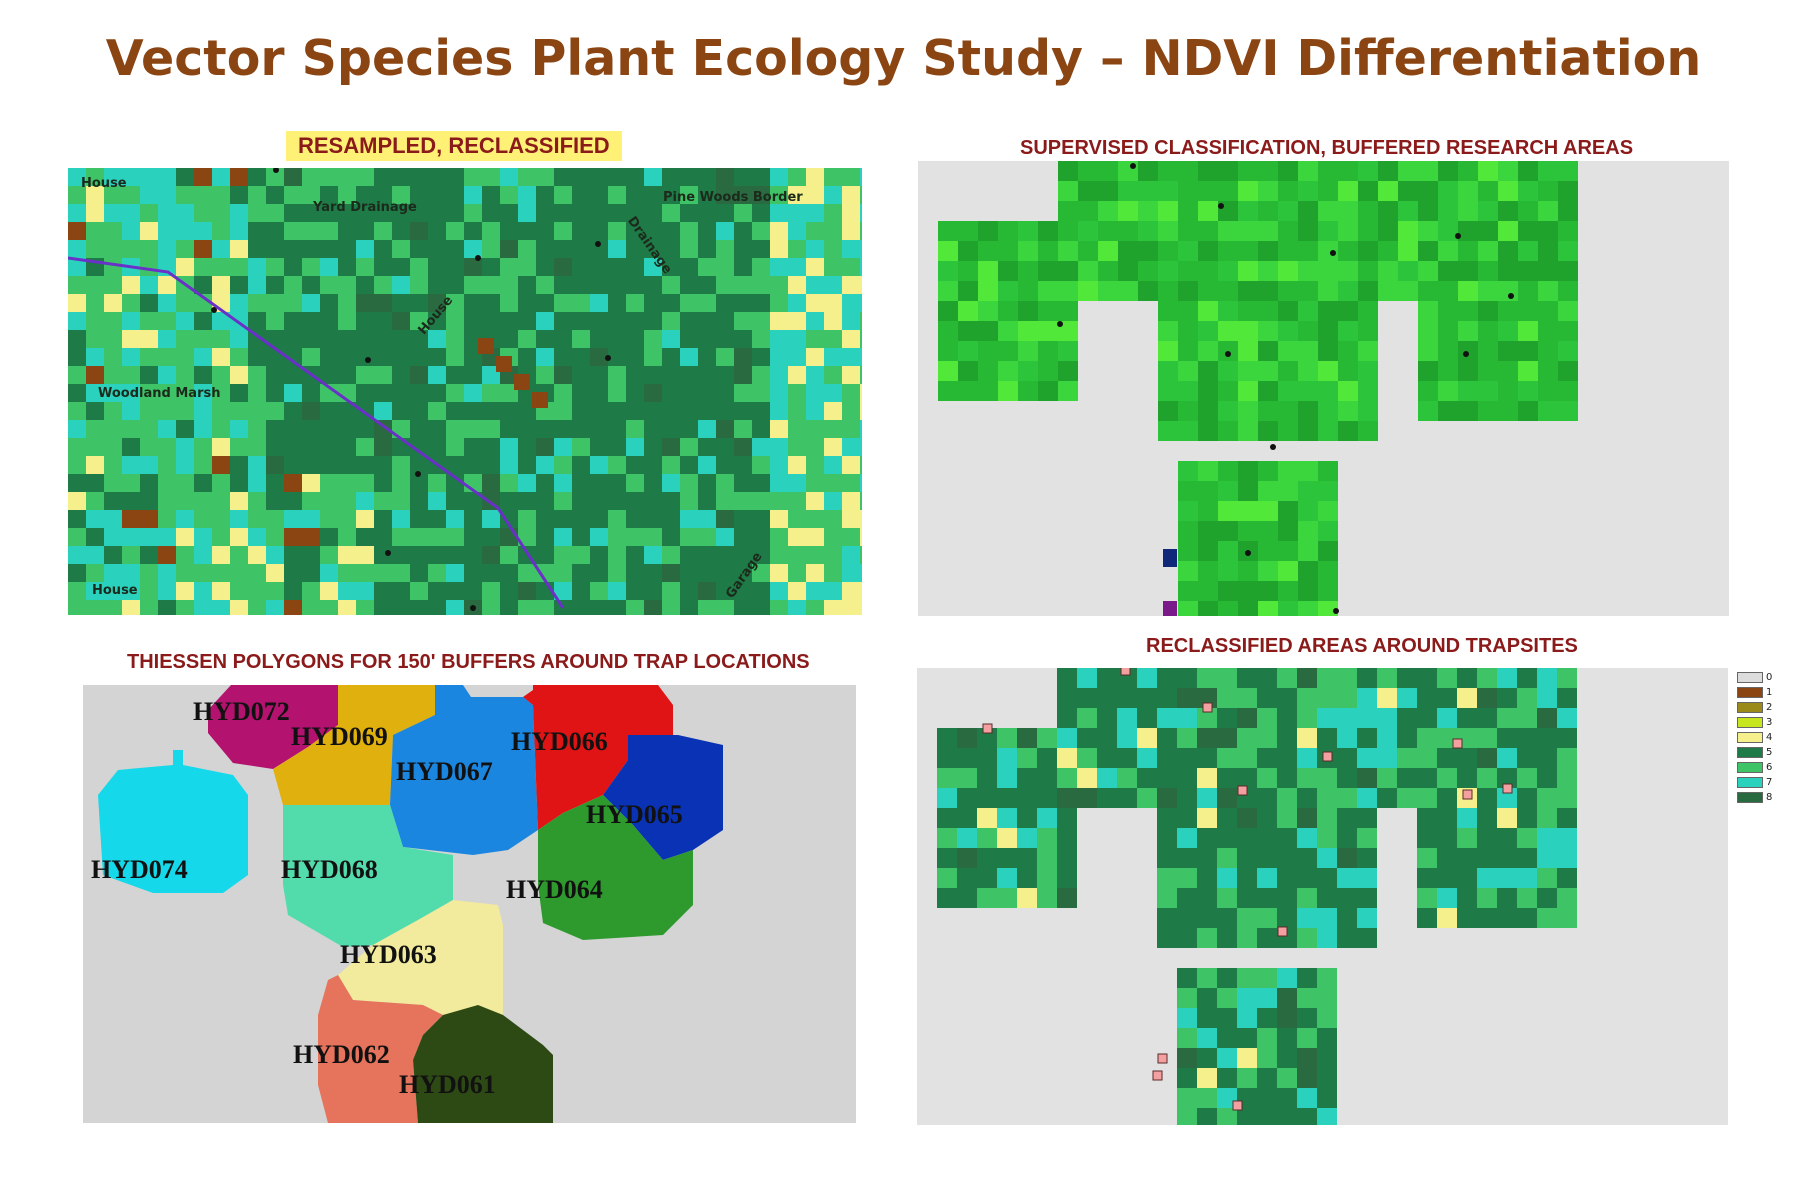 Image resolution: width=1807 pixels, height=1184 pixels. I want to click on label-woodland-marsh: Woodland Marsh, so click(159, 393).